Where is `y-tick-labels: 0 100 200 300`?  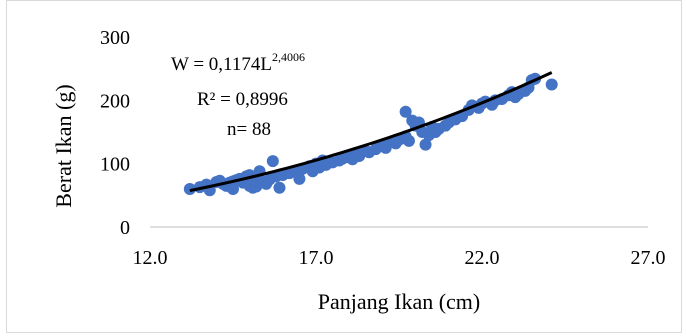 y-tick-labels: 0 100 200 300 is located at coordinates (115, 133).